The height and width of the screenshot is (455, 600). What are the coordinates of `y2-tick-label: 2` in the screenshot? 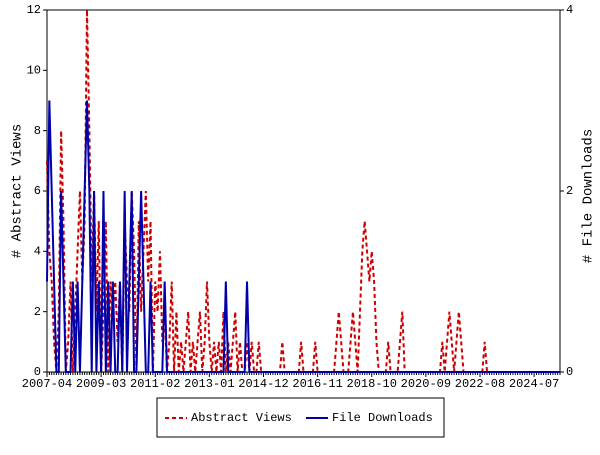 It's located at (569, 191).